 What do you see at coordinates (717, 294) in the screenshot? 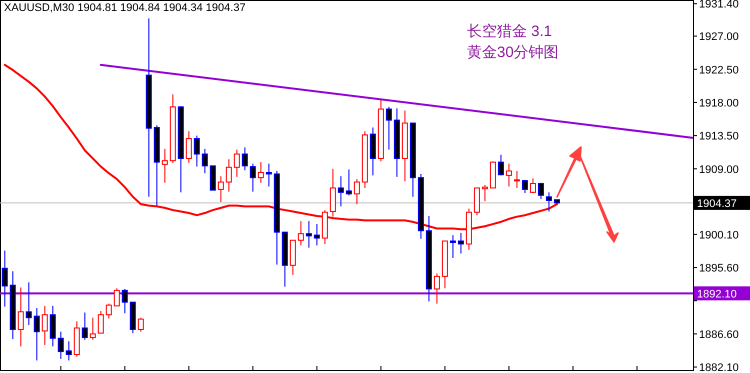
I see `ref-line-label: 1892.10` at bounding box center [717, 294].